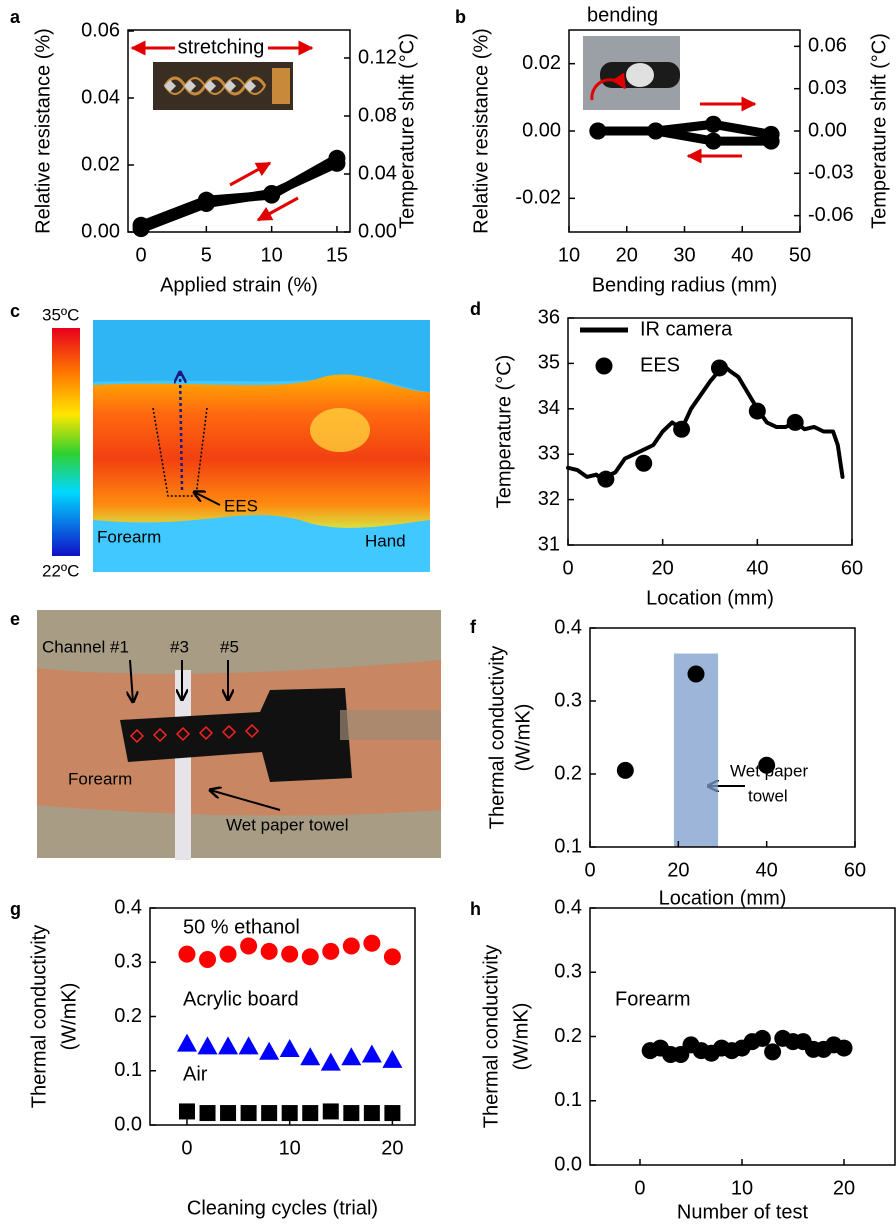 This screenshot has width=896, height=1232. Describe the element at coordinates (604, 366) in the screenshot. I see `legend-marker` at that location.